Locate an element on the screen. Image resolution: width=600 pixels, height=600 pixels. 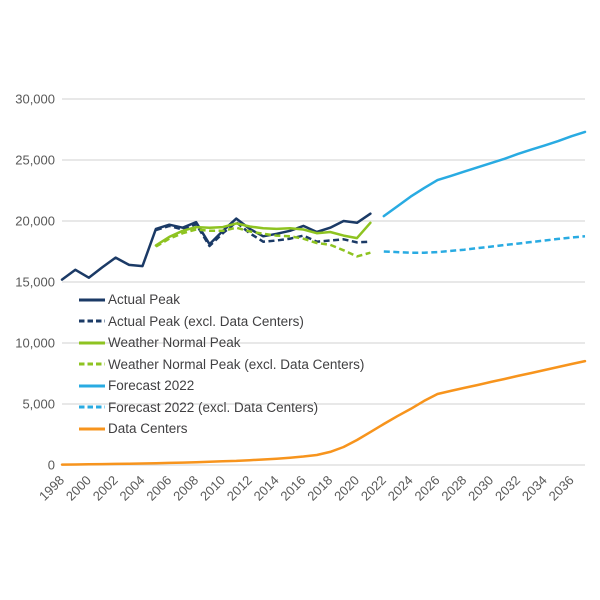
series-line-actual-peak-excl-data-centers is located at coordinates (263, 234).